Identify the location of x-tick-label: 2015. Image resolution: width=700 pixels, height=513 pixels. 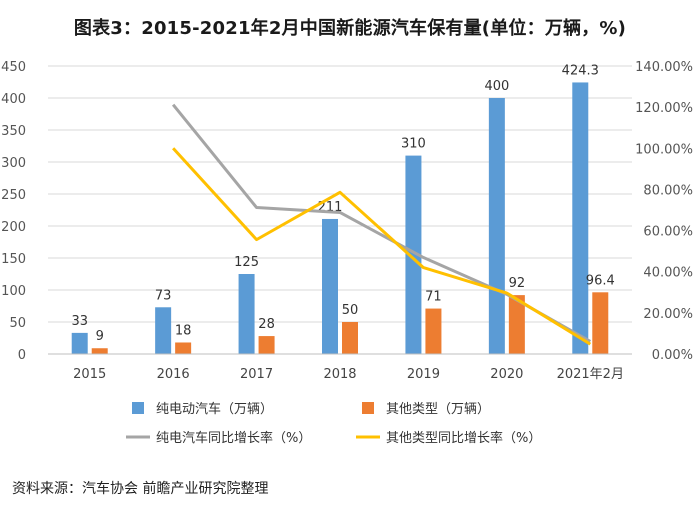
(89, 374).